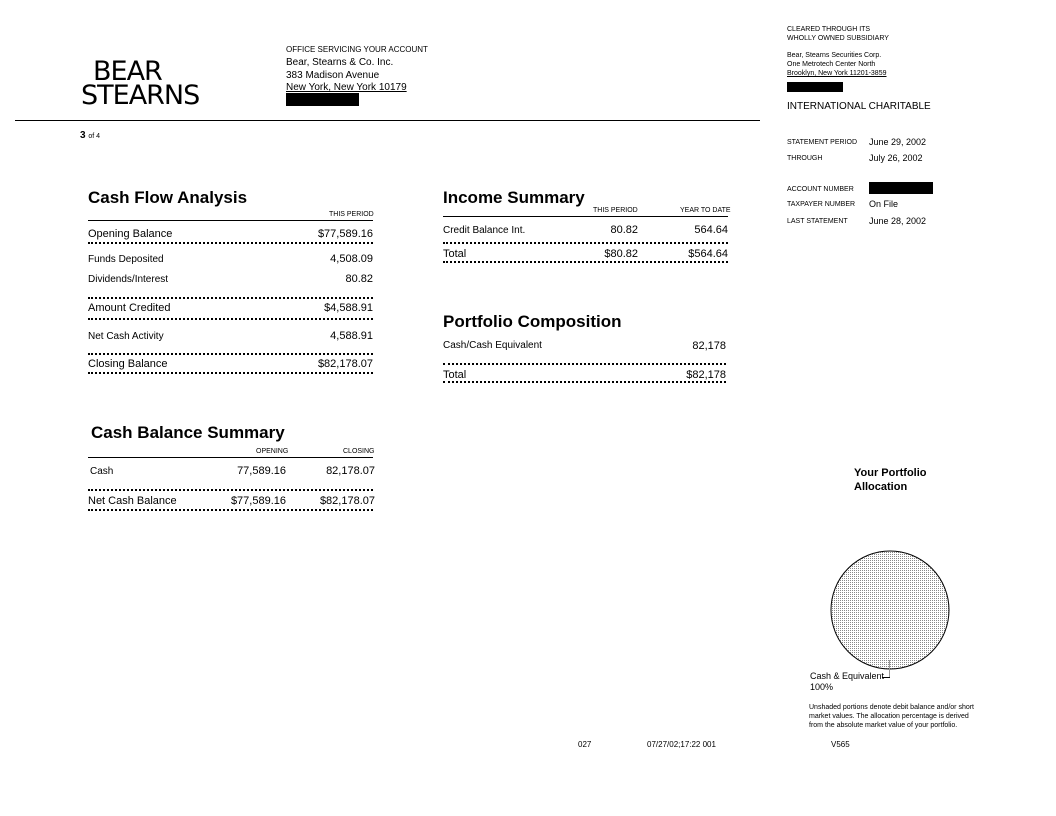  What do you see at coordinates (128, 279) in the screenshot?
I see `cash-flow-label: Dividends/Interest` at bounding box center [128, 279].